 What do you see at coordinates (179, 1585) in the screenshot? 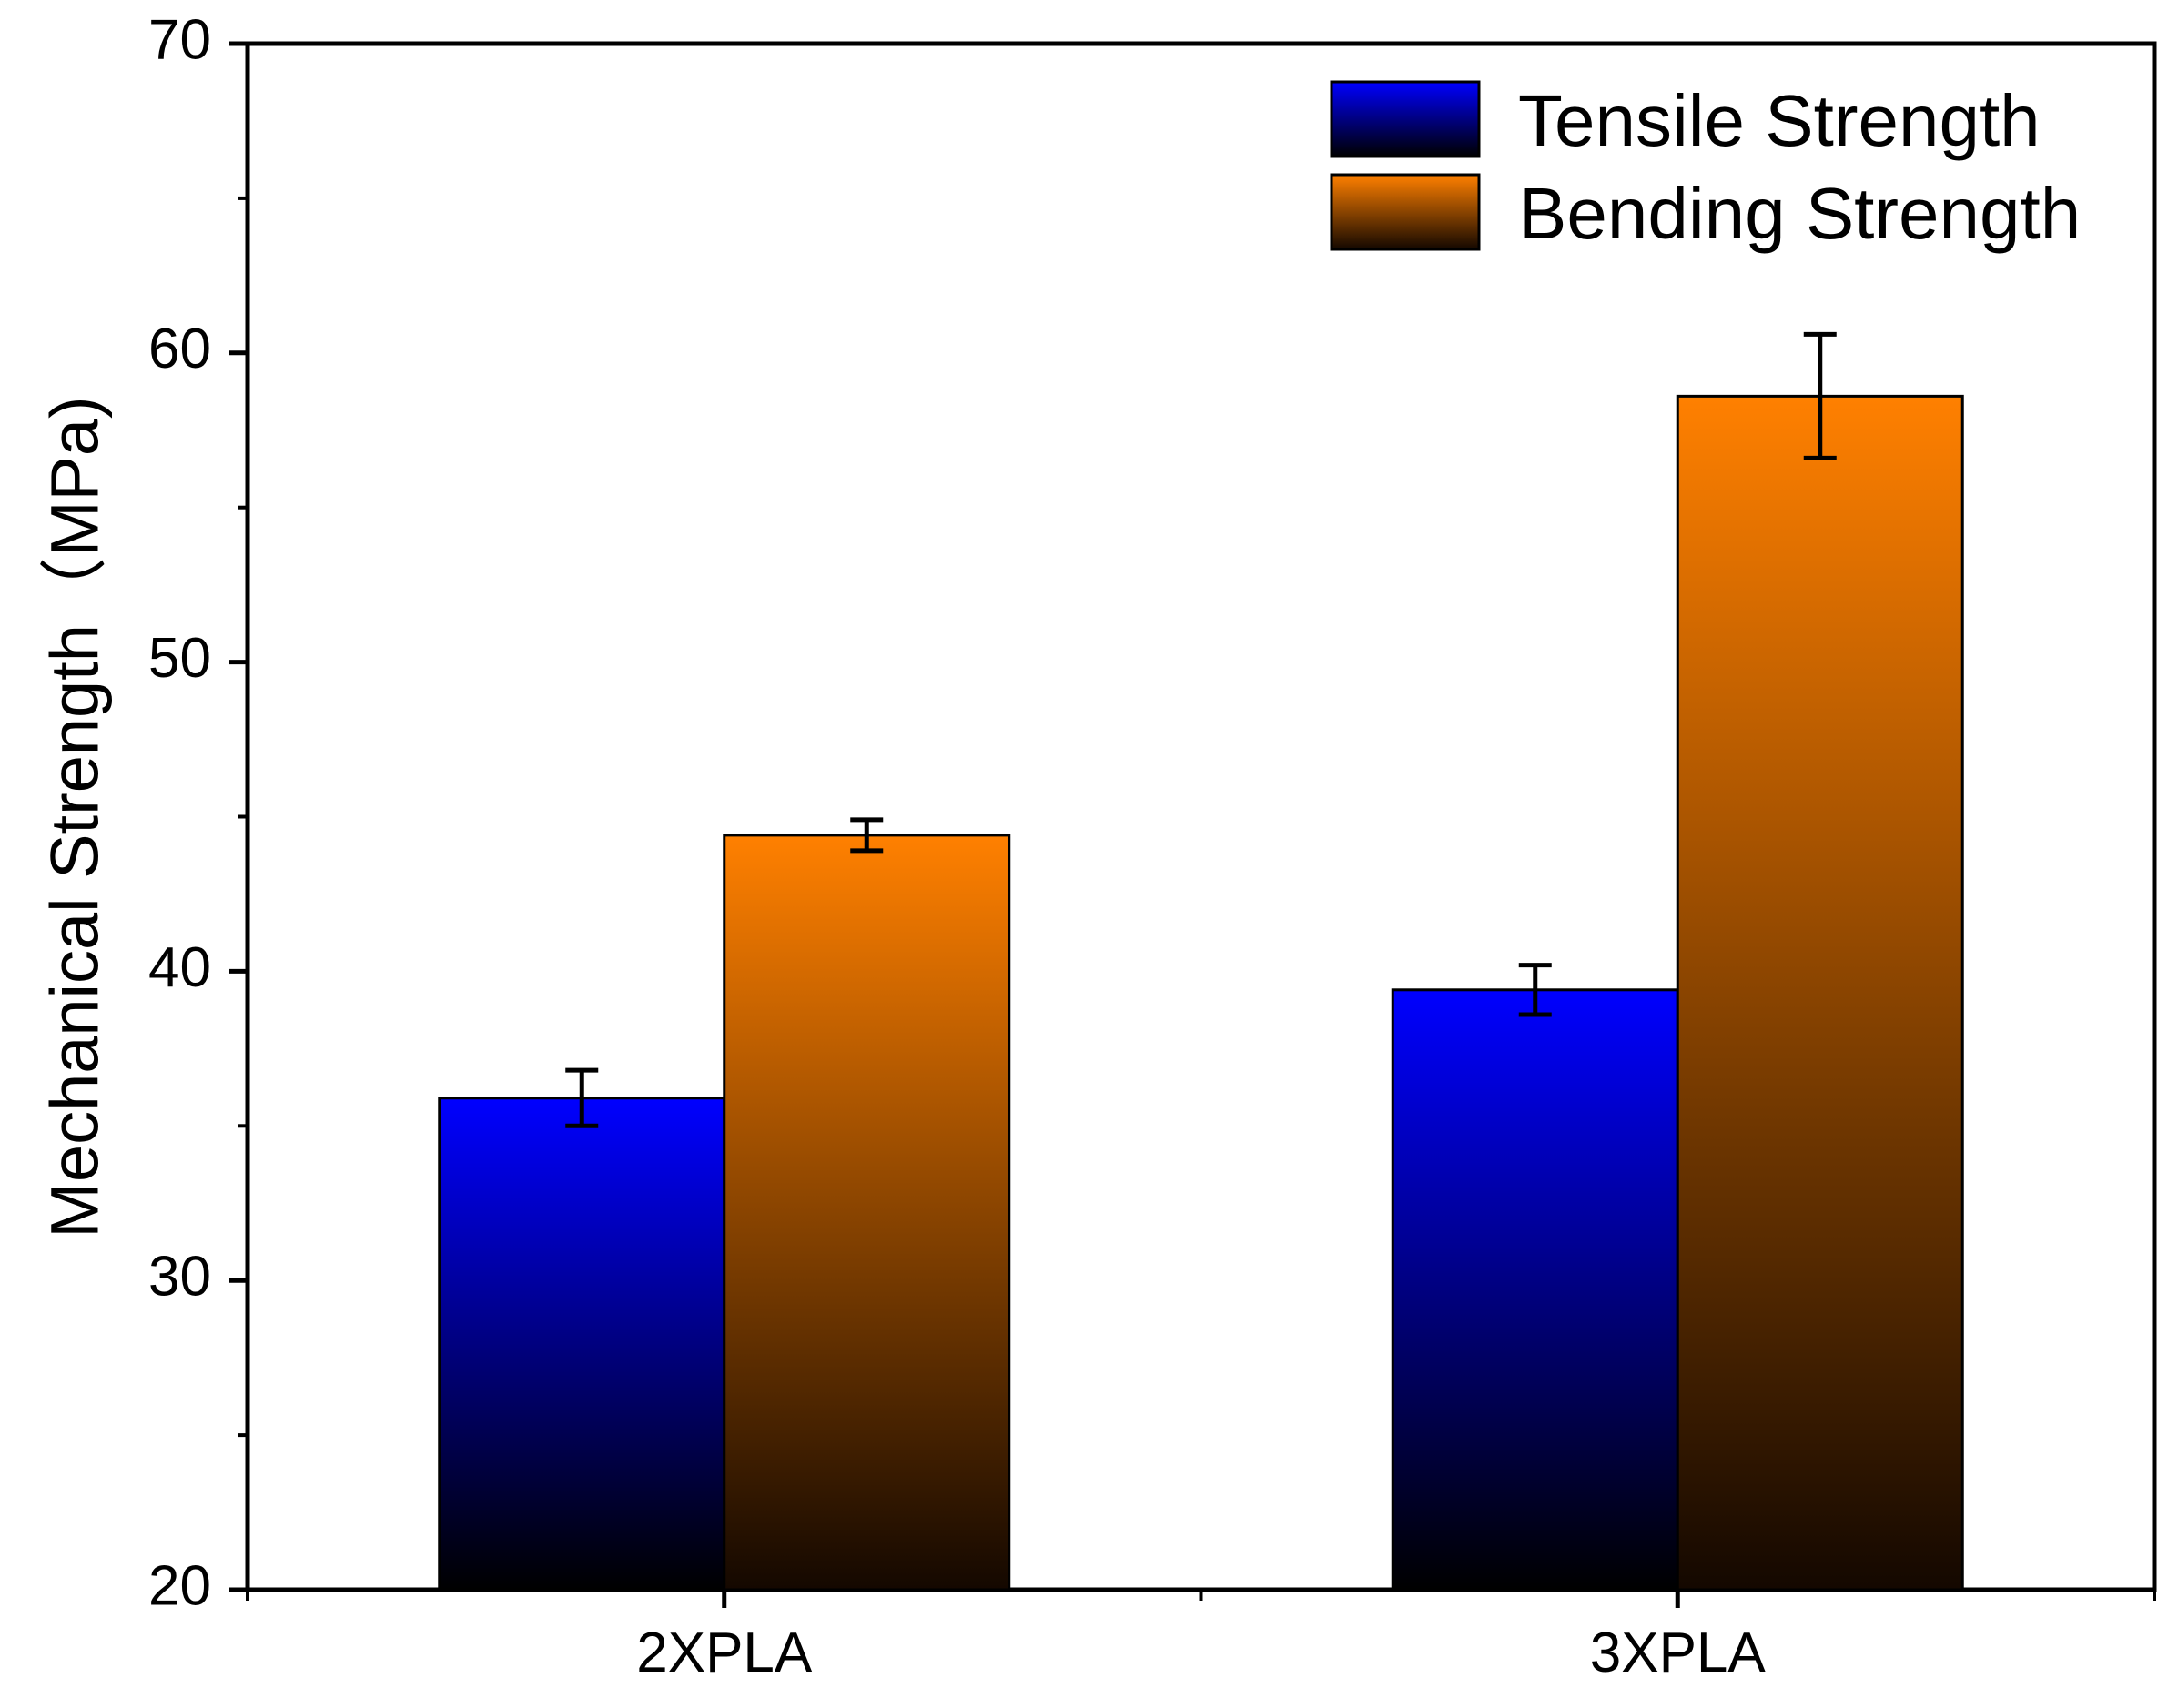
I see `y-tick-label: 20` at bounding box center [179, 1585].